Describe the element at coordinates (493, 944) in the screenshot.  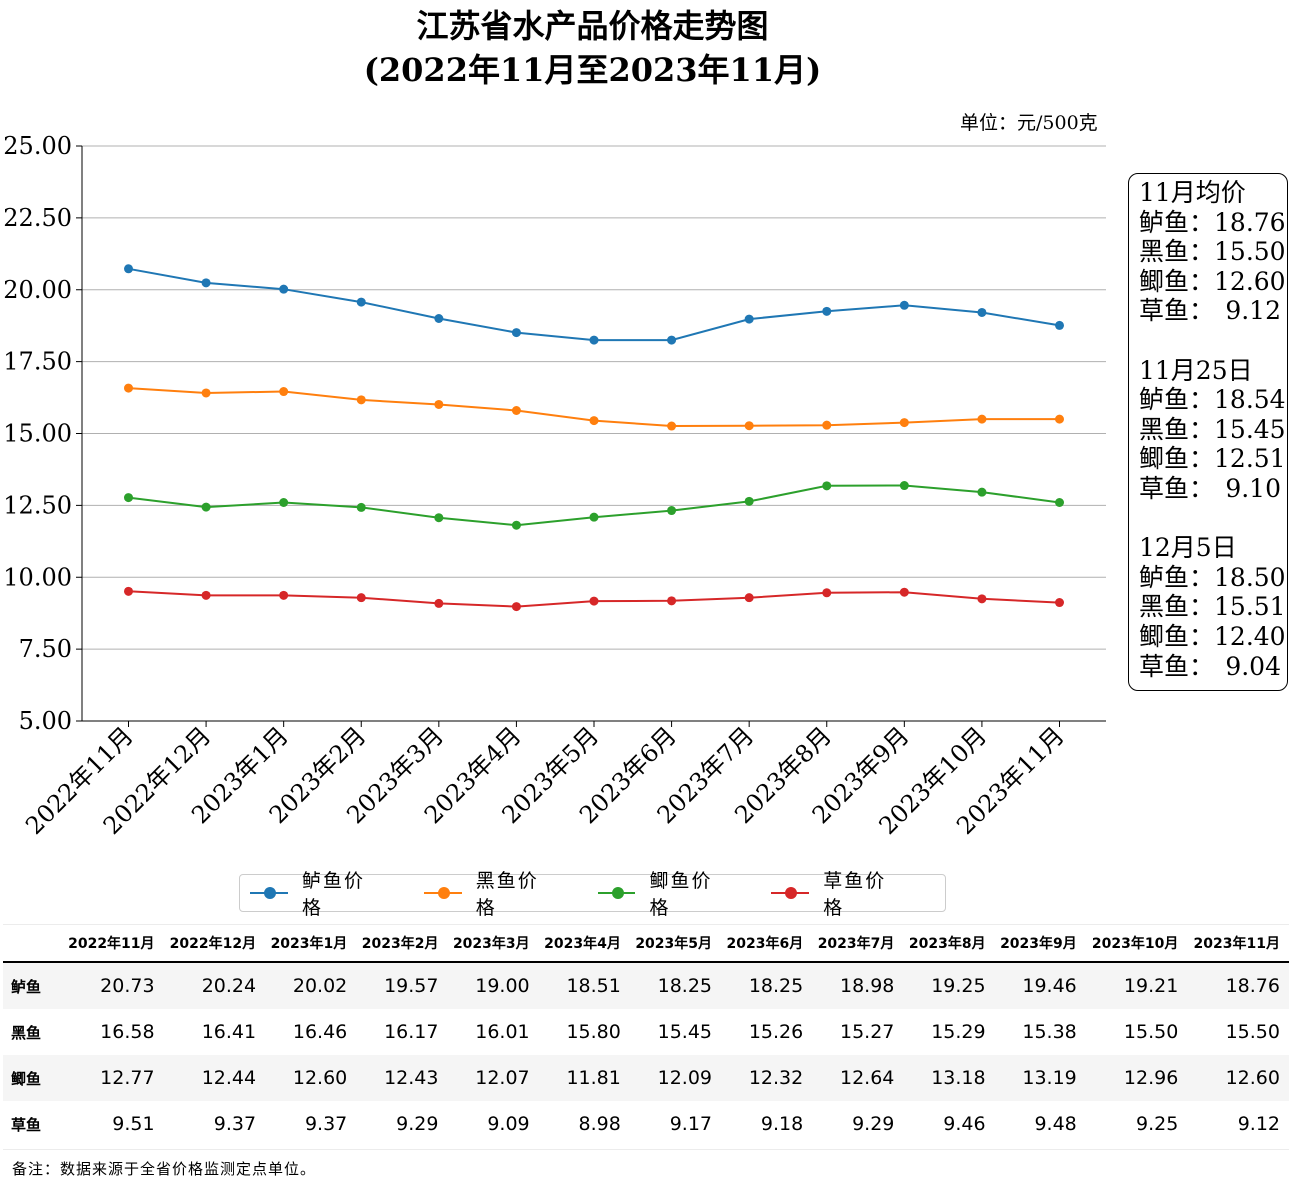
I see `table-column-header: 2023年3月` at that location.